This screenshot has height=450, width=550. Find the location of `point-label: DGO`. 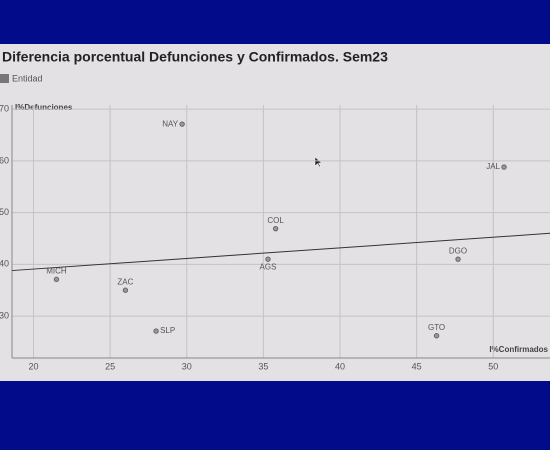

point-label: DGO is located at coordinates (458, 250).